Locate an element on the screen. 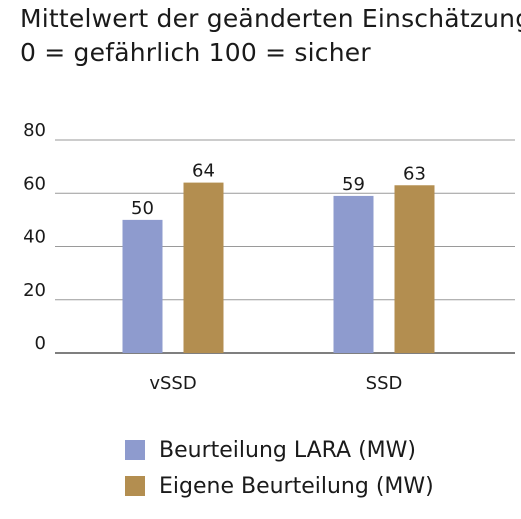  data-label-ssd-series-1: 63 is located at coordinates (414, 173).